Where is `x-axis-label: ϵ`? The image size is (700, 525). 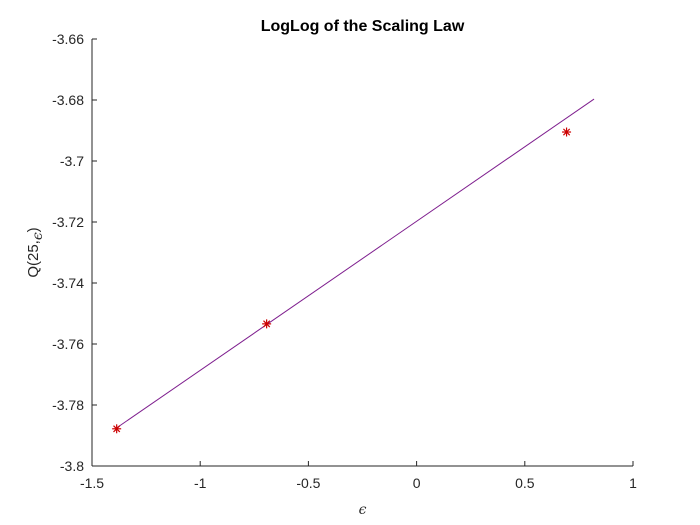
x-axis-label: ϵ is located at coordinates (363, 510).